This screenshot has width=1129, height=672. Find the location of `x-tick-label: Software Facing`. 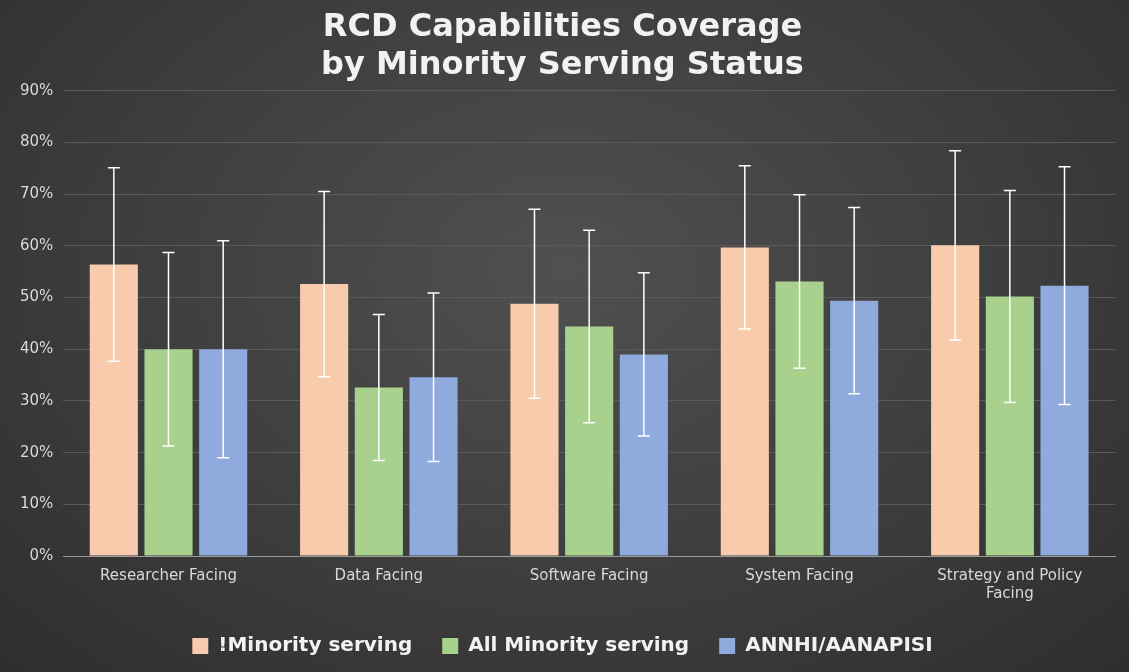

x-tick-label: Software Facing is located at coordinates (589, 574).